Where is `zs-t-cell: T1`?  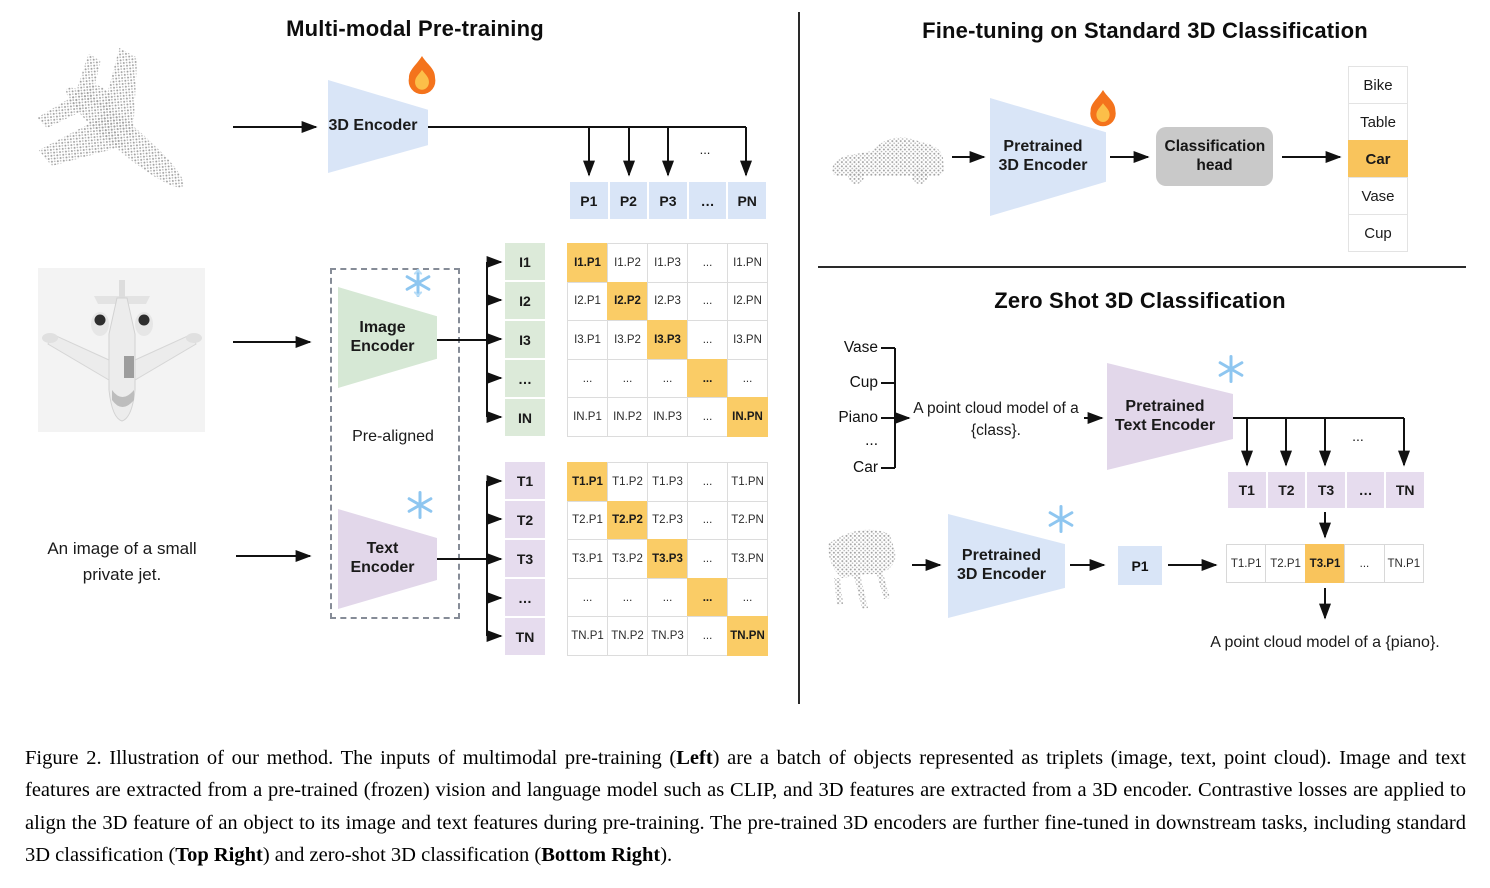
zs-t-cell: T1 is located at coordinates (1247, 490).